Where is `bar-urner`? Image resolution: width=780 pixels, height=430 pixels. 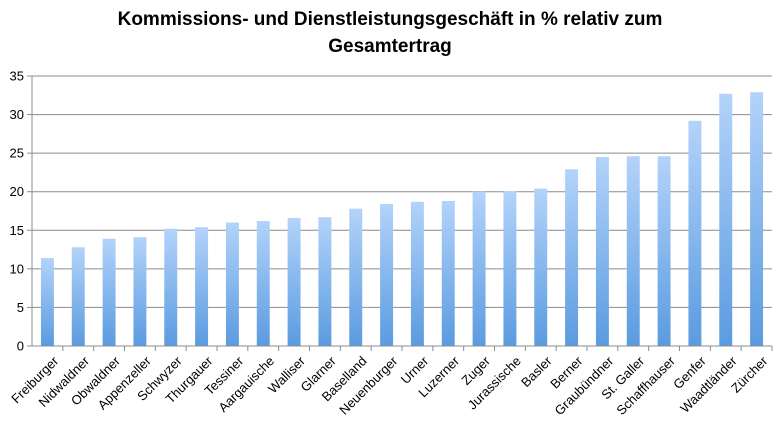
bar-urner is located at coordinates (417, 273).